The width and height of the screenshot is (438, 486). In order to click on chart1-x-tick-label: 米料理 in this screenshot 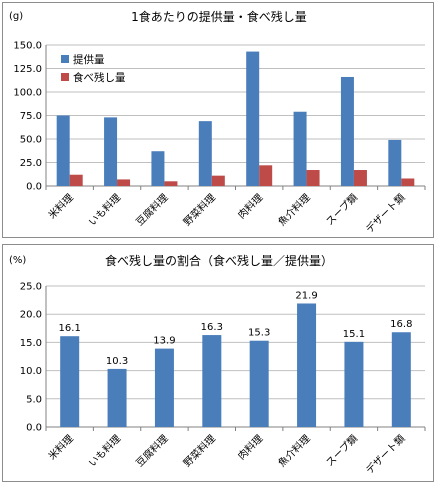, I will do `click(60, 206)`.